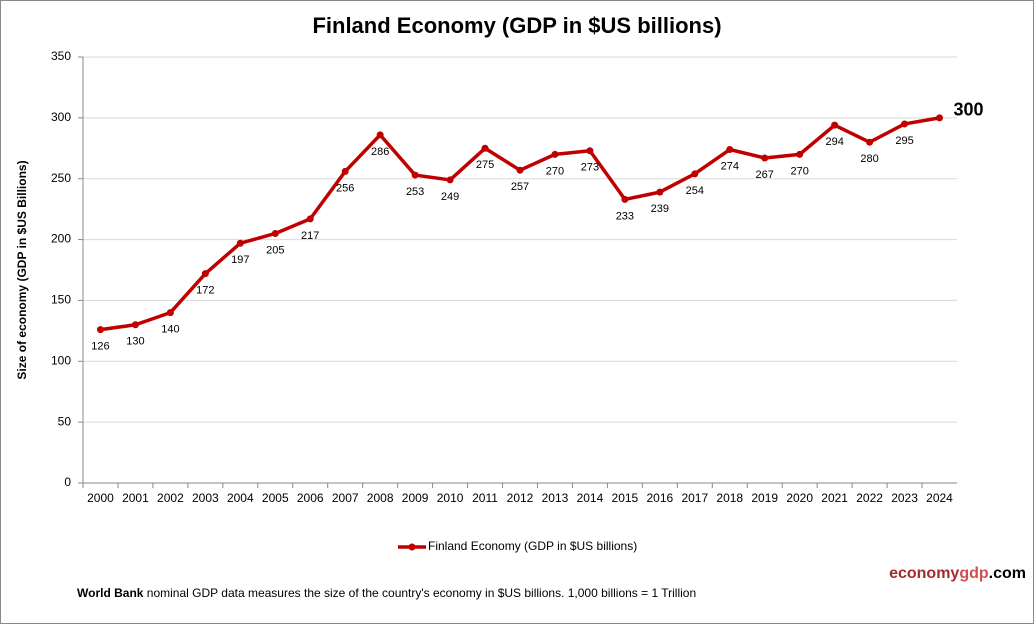  I want to click on data-label: 295, so click(904, 141).